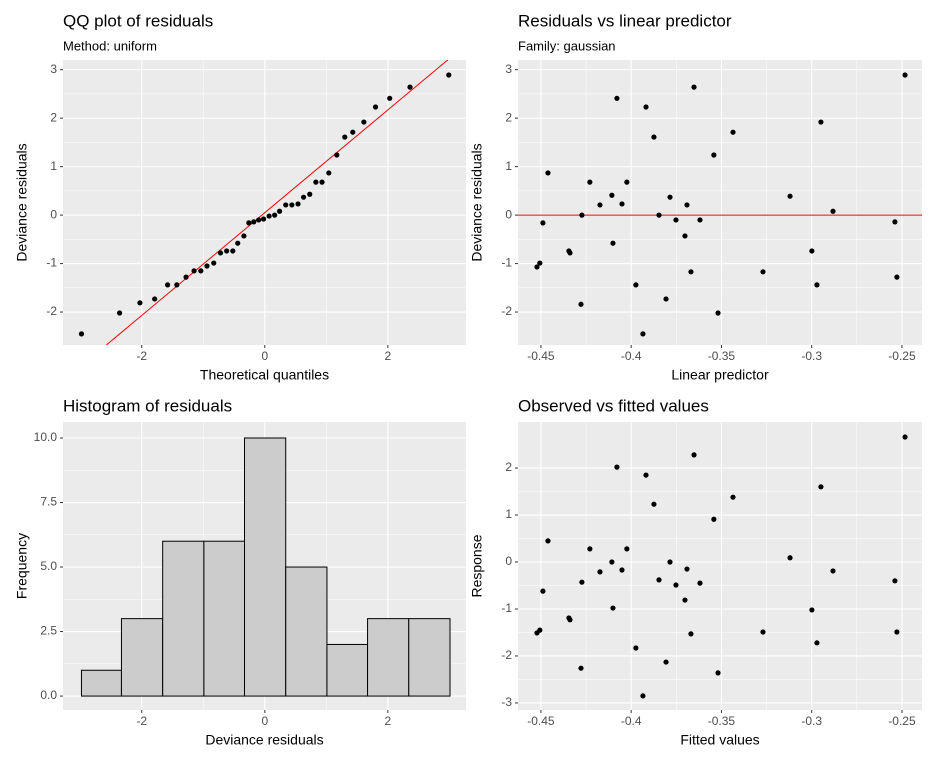 Image resolution: width=937 pixels, height=761 pixels. I want to click on x-tick-label: -0.25, so click(902, 721).